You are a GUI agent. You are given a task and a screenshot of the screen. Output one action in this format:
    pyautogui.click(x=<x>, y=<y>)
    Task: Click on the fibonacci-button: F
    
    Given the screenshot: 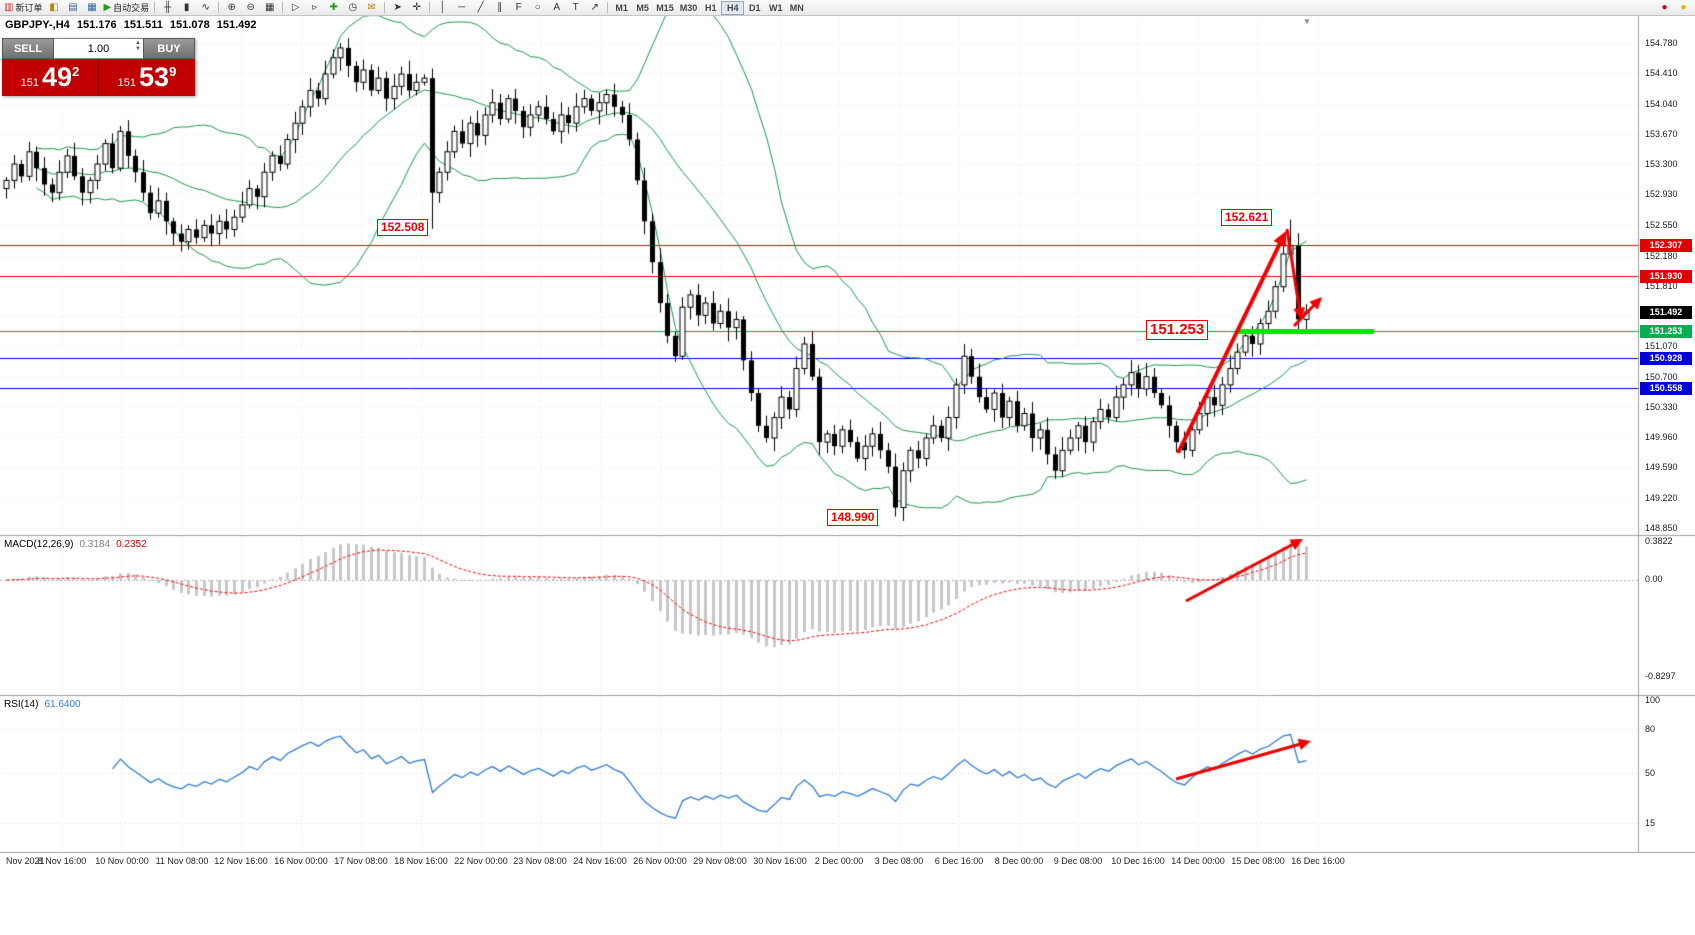 What is the action you would take?
    pyautogui.click(x=518, y=8)
    